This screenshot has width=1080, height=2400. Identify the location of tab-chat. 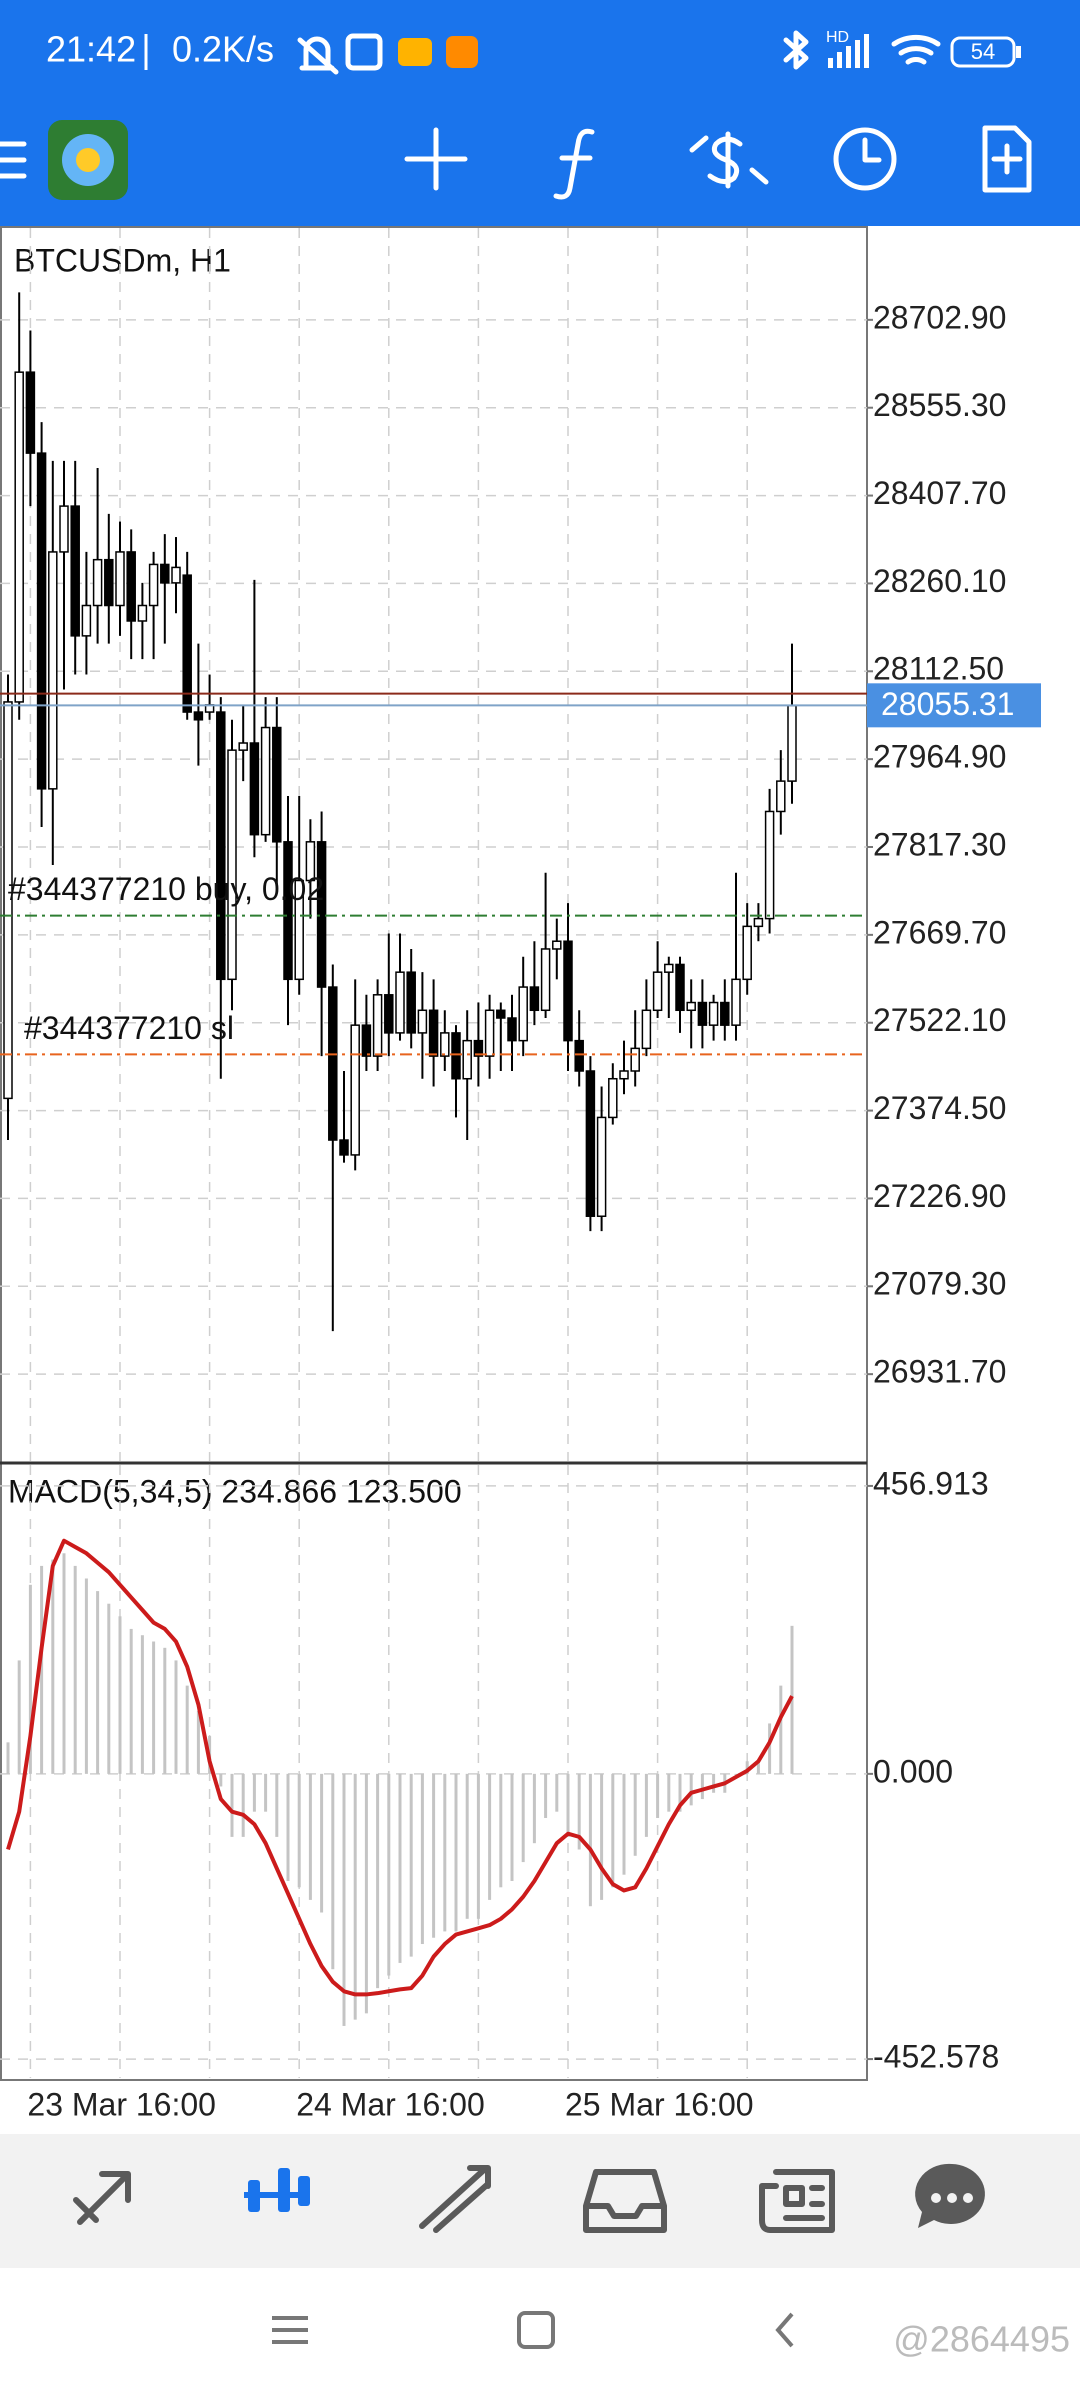
(950, 2195).